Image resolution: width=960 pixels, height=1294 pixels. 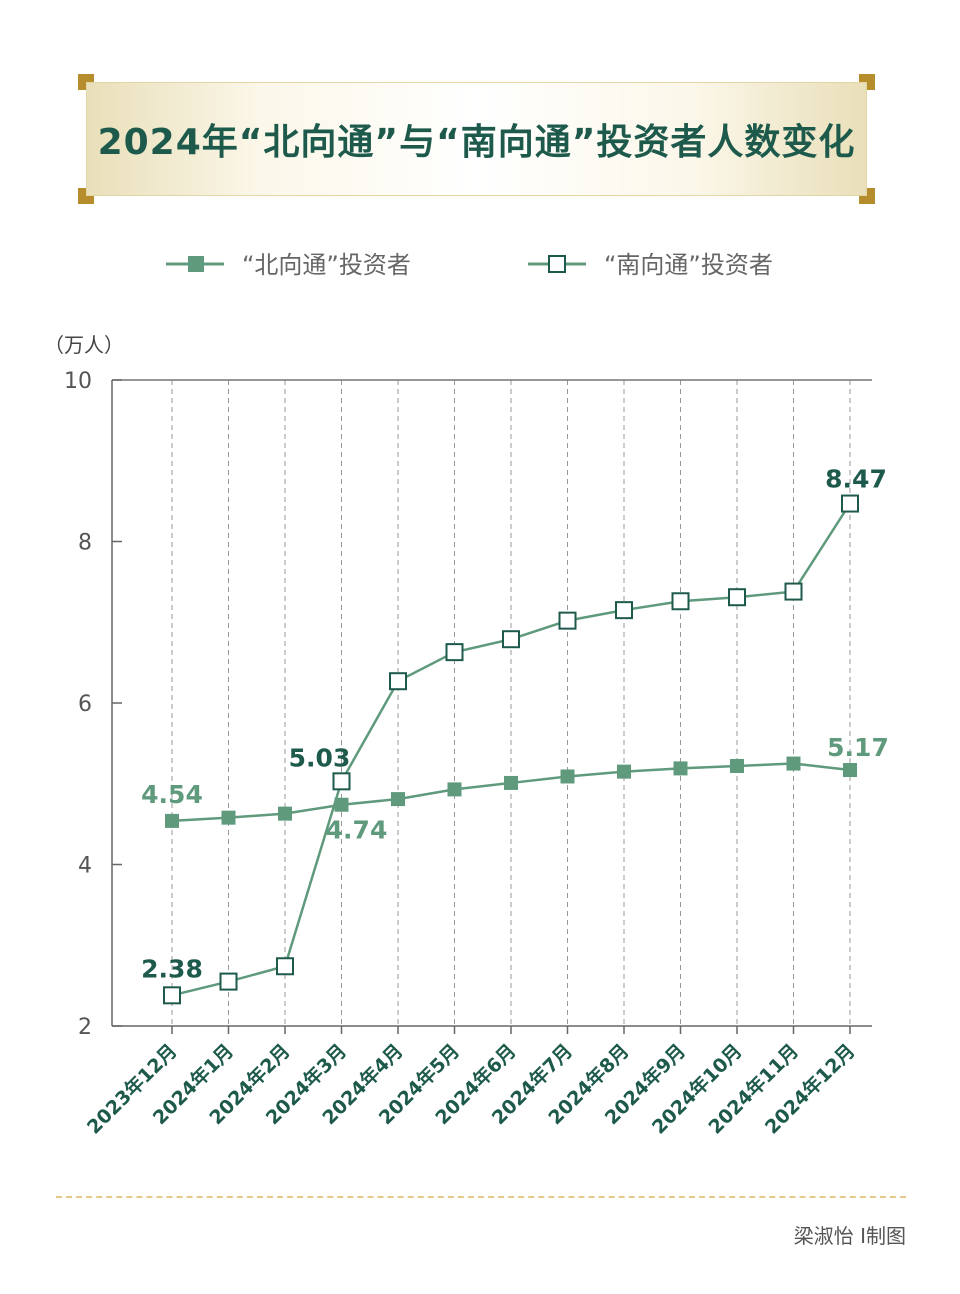 I want to click on title-banner: 2024年“北向通”与“南向通”投资者人数变化, so click(x=476, y=139).